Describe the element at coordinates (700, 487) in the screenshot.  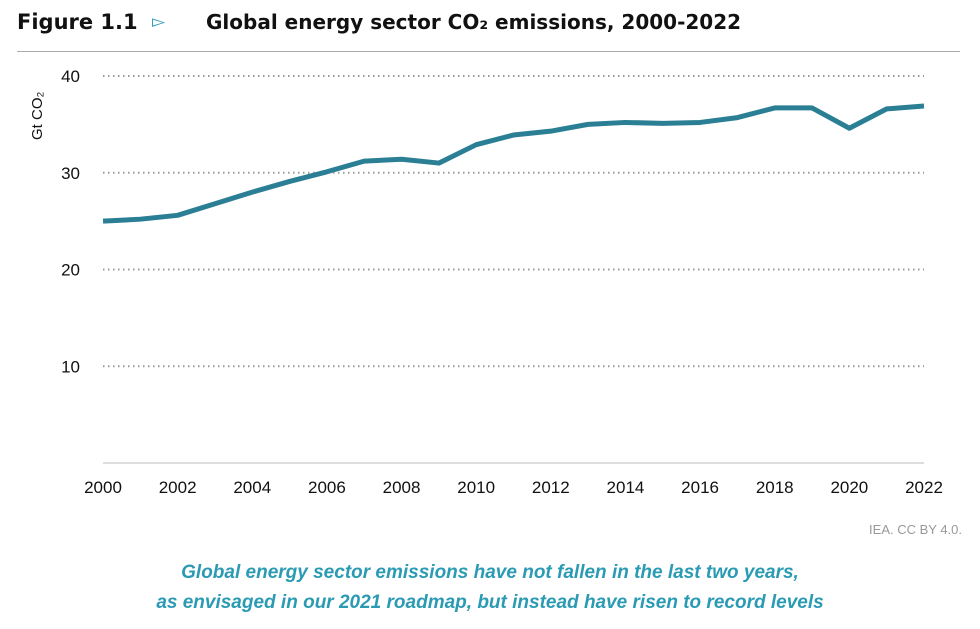
I see `x-tick-label: 2016` at that location.